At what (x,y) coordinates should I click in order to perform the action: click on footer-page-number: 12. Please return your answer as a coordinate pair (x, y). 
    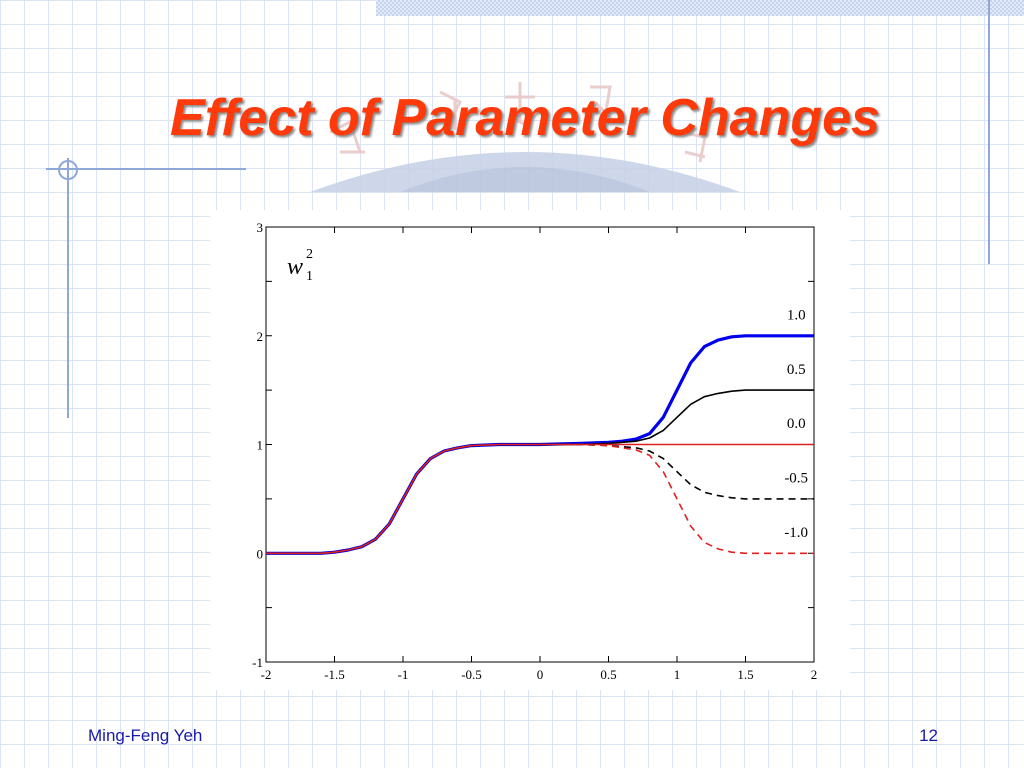
    Looking at the image, I should click on (928, 735).